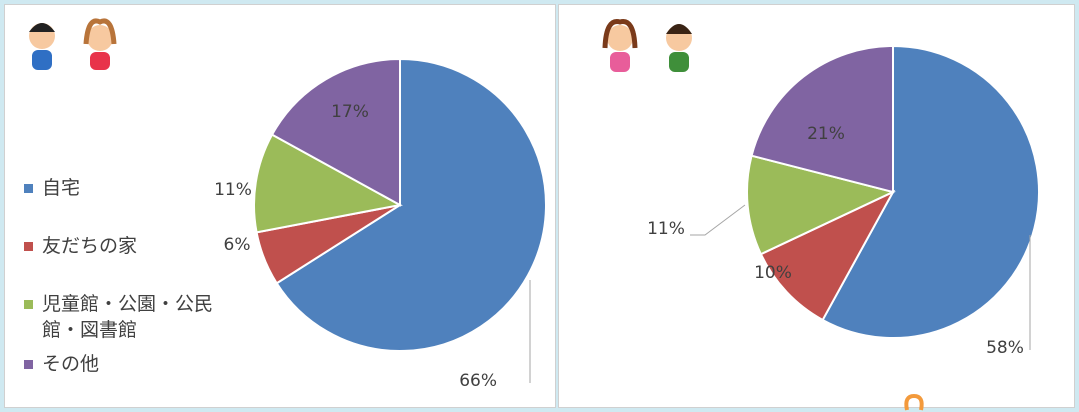  I want to click on legend-item: 友だちの家, so click(124, 246).